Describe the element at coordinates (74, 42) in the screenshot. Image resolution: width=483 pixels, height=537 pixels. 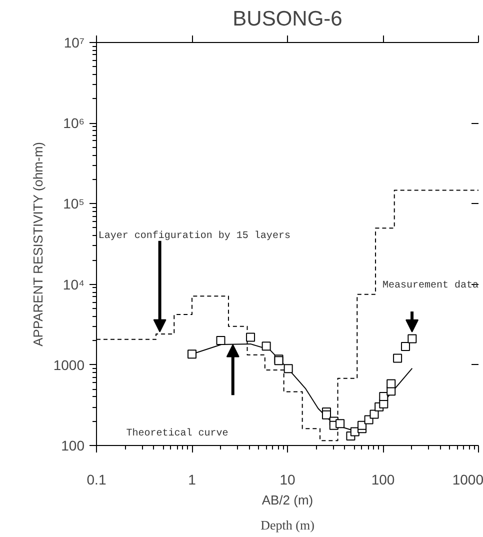
I see `y-tick-label: 10⁷` at that location.